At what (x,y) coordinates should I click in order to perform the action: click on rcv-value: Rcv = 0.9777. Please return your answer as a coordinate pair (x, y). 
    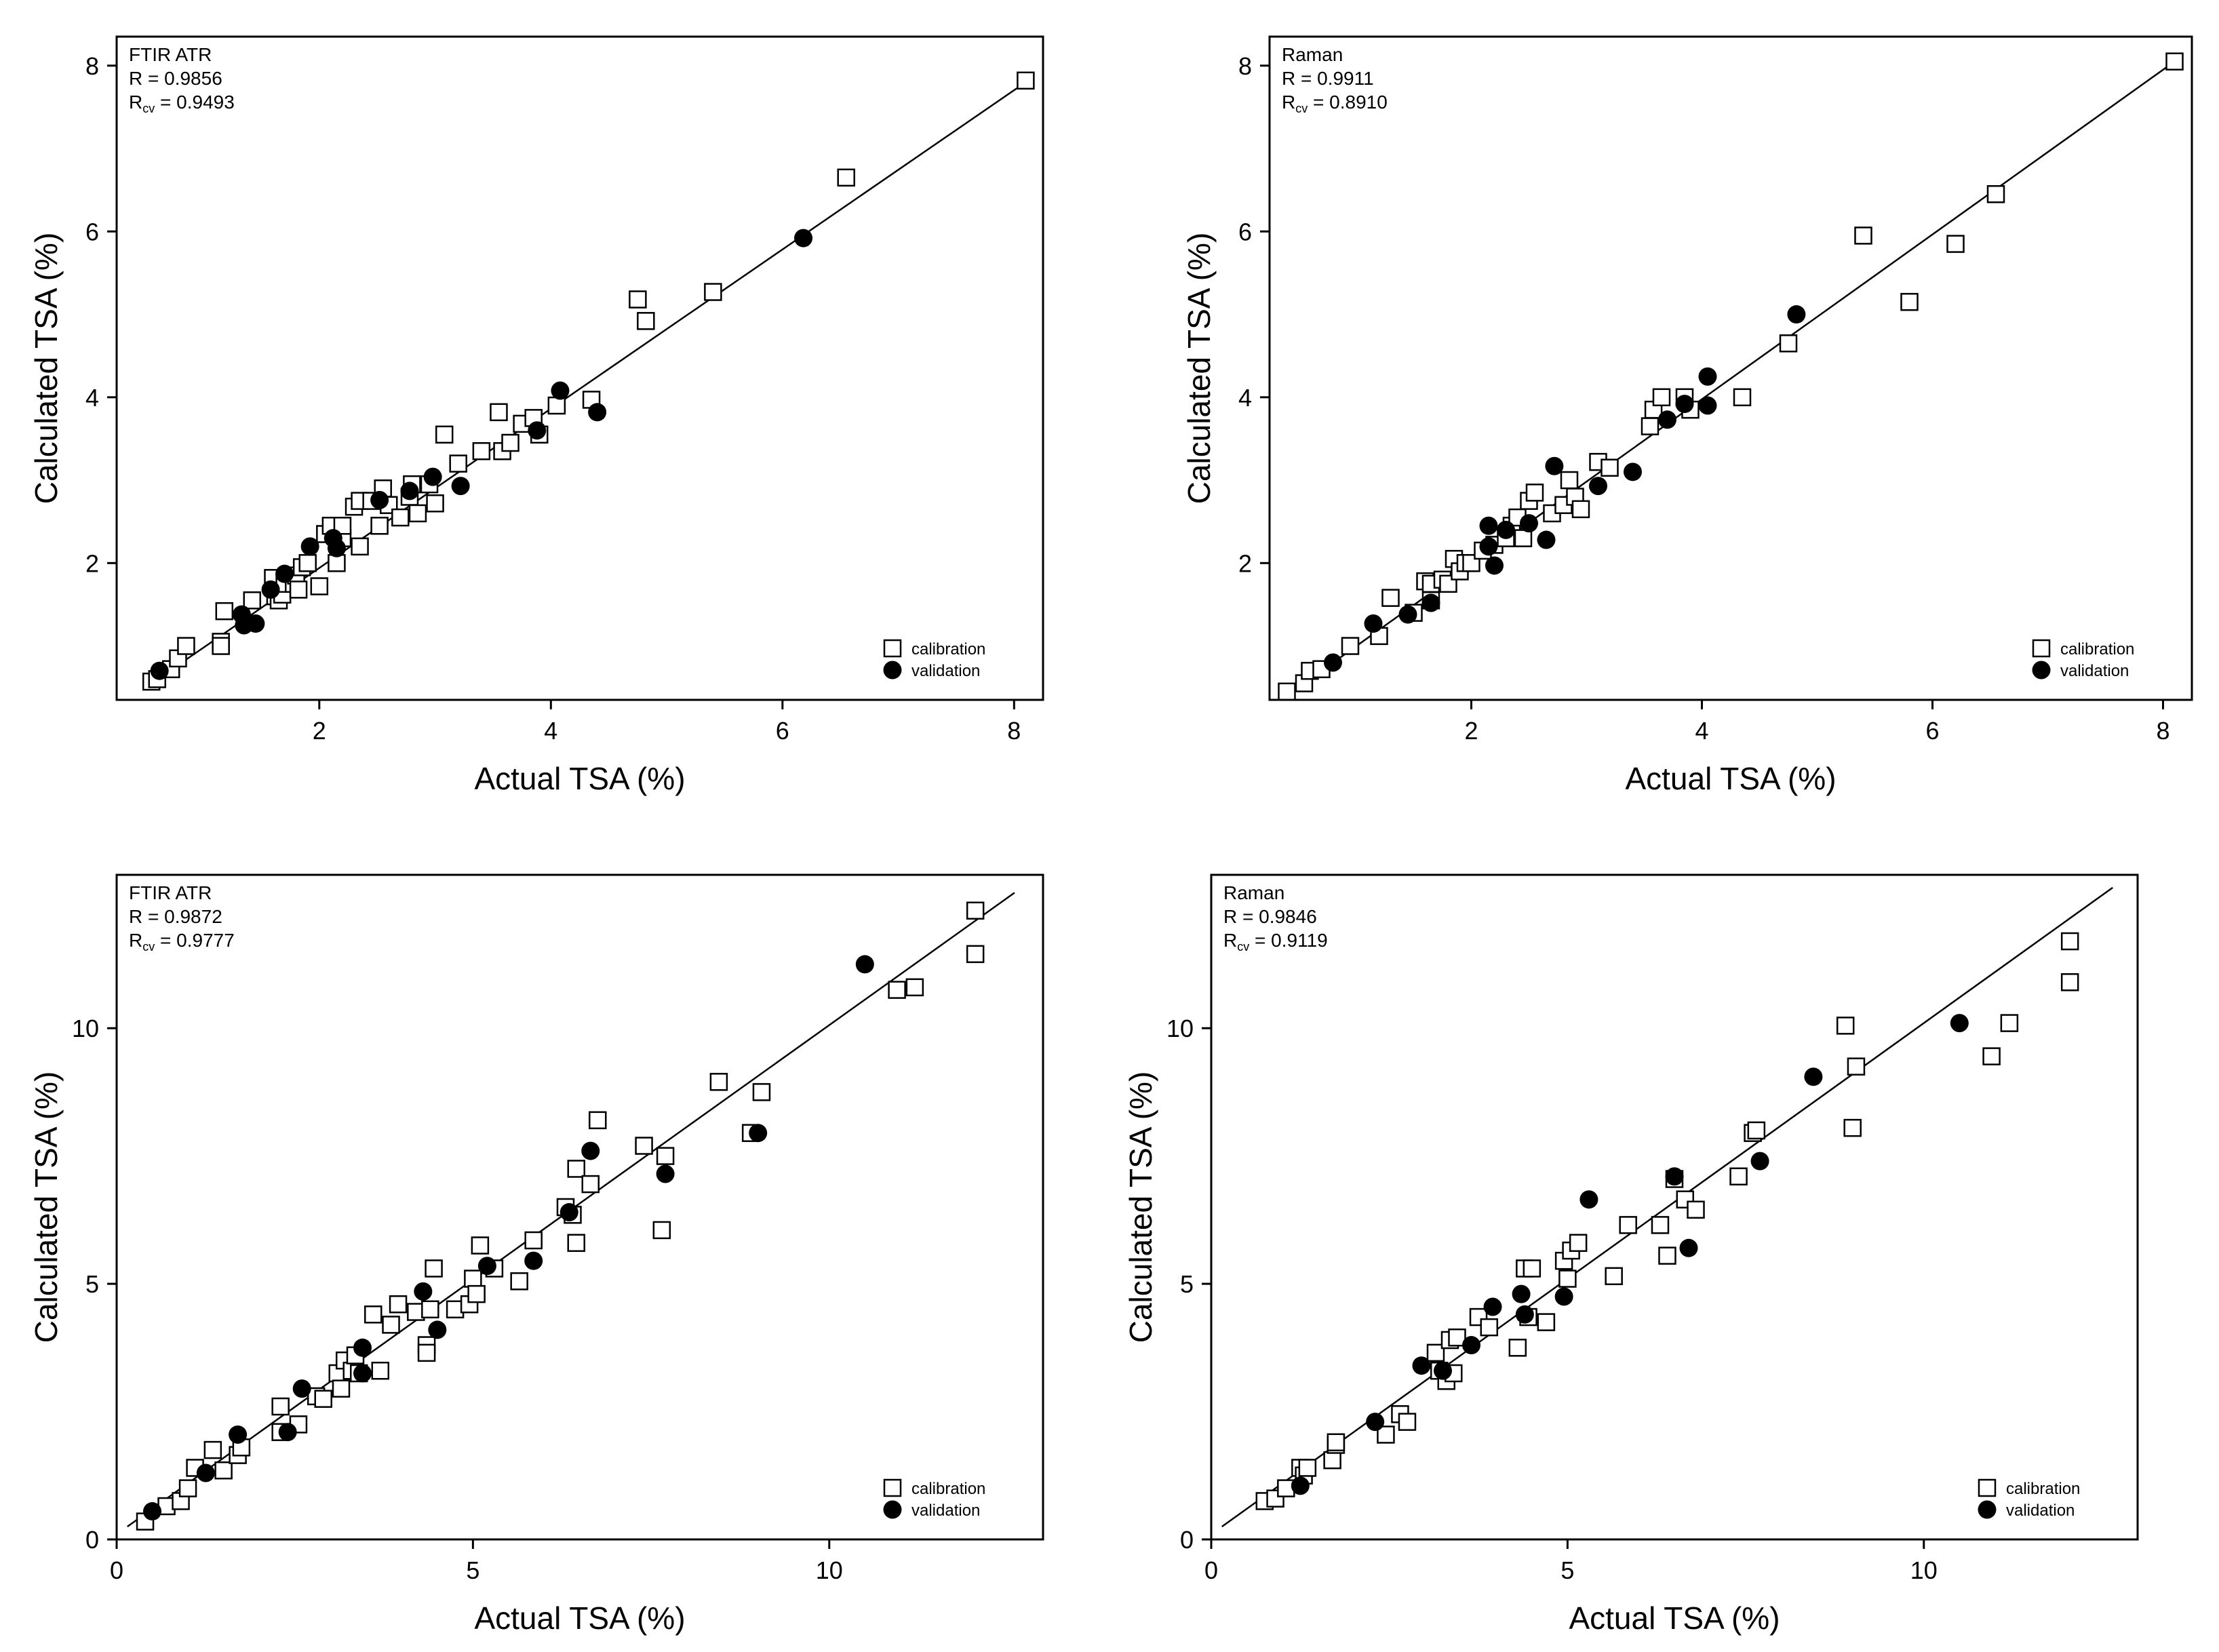
    Looking at the image, I should click on (182, 941).